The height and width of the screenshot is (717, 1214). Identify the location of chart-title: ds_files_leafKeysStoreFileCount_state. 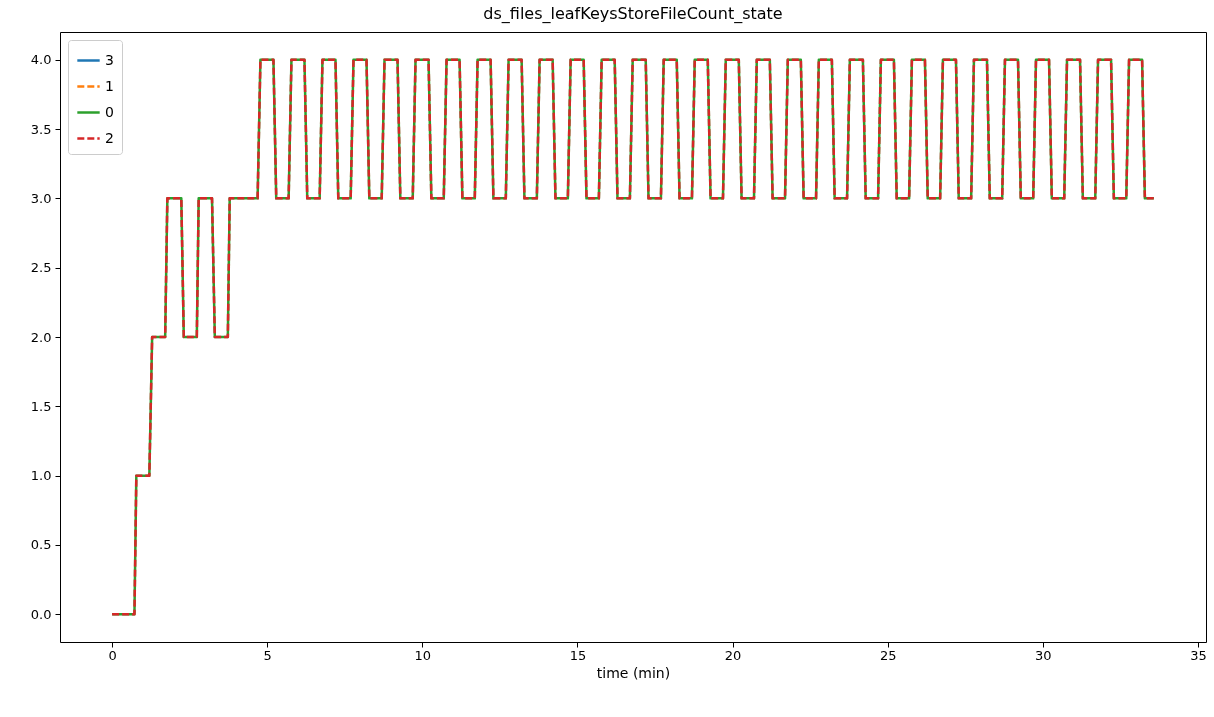
(633, 14).